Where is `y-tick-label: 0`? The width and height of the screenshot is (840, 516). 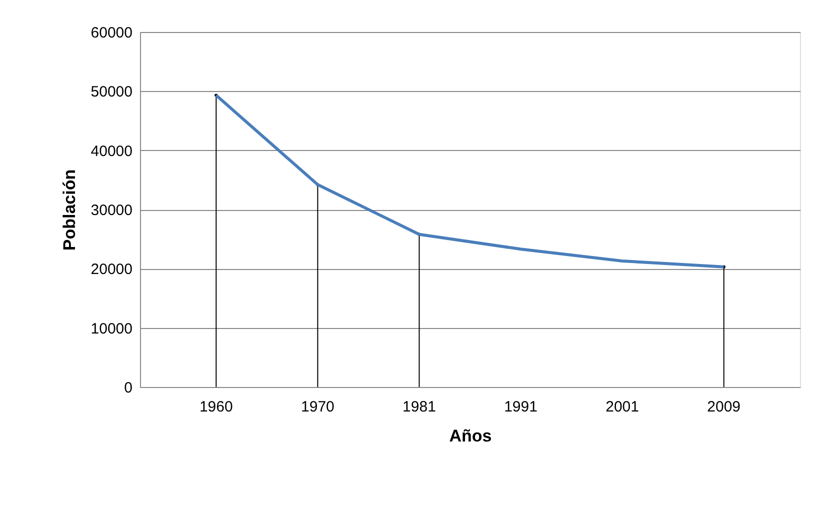
y-tick-label: 0 is located at coordinates (128, 388).